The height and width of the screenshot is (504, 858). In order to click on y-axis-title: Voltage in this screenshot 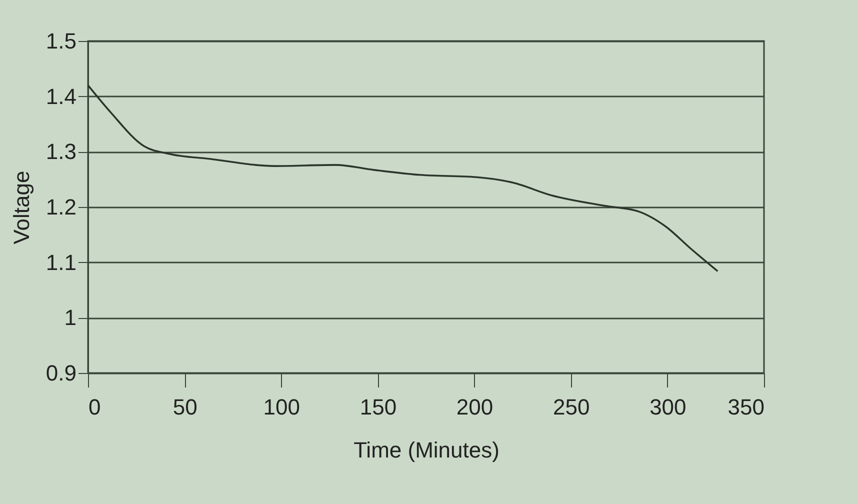, I will do `click(21, 207)`.